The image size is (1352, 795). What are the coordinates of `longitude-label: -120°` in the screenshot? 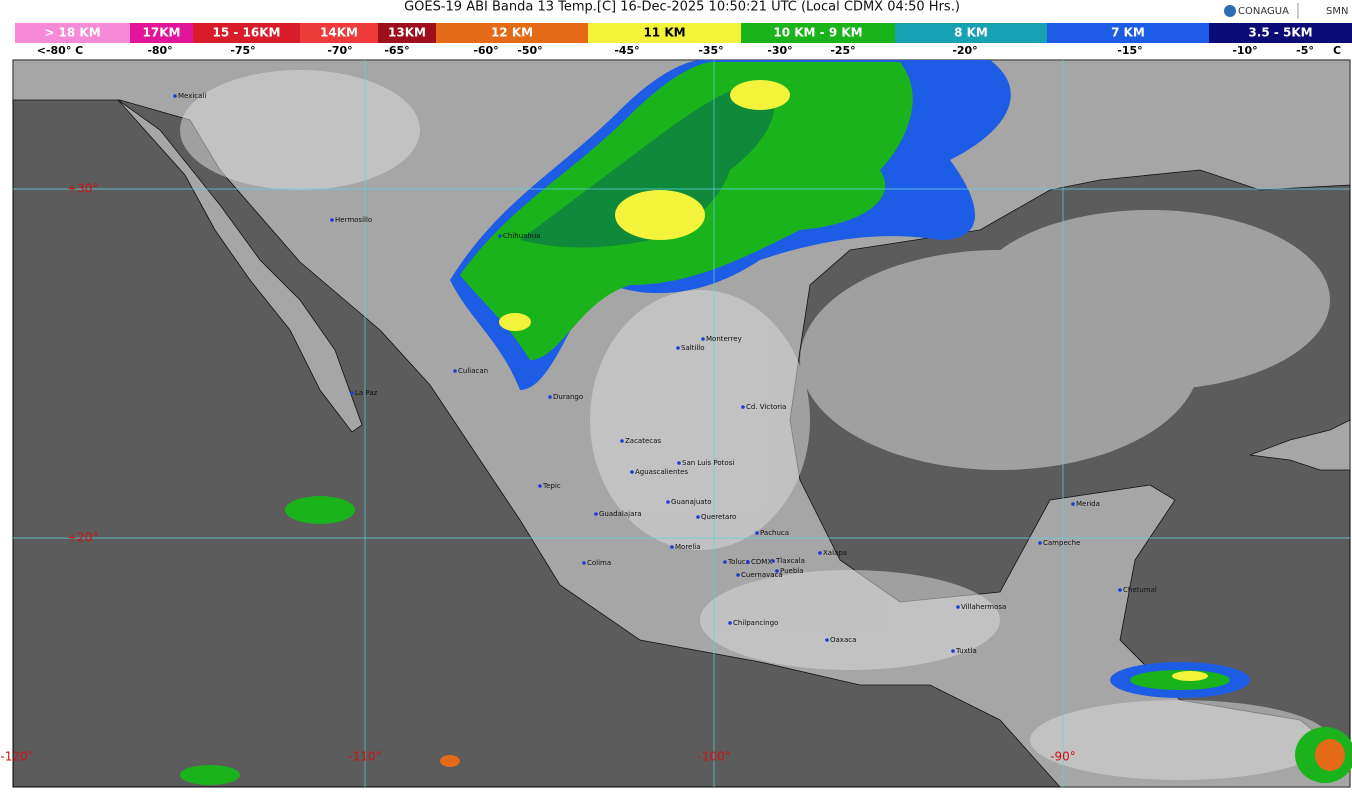 It's located at (16, 757).